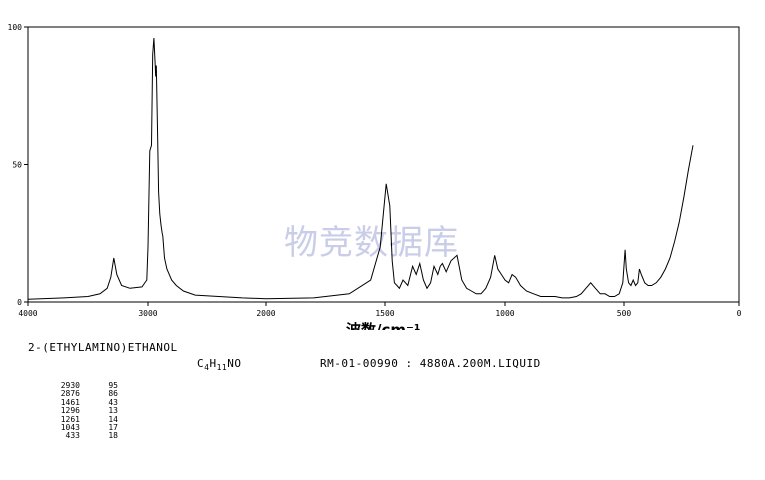 The width and height of the screenshot is (765, 480). Describe the element at coordinates (207, 368) in the screenshot. I see `formula-c-count: 4` at that location.